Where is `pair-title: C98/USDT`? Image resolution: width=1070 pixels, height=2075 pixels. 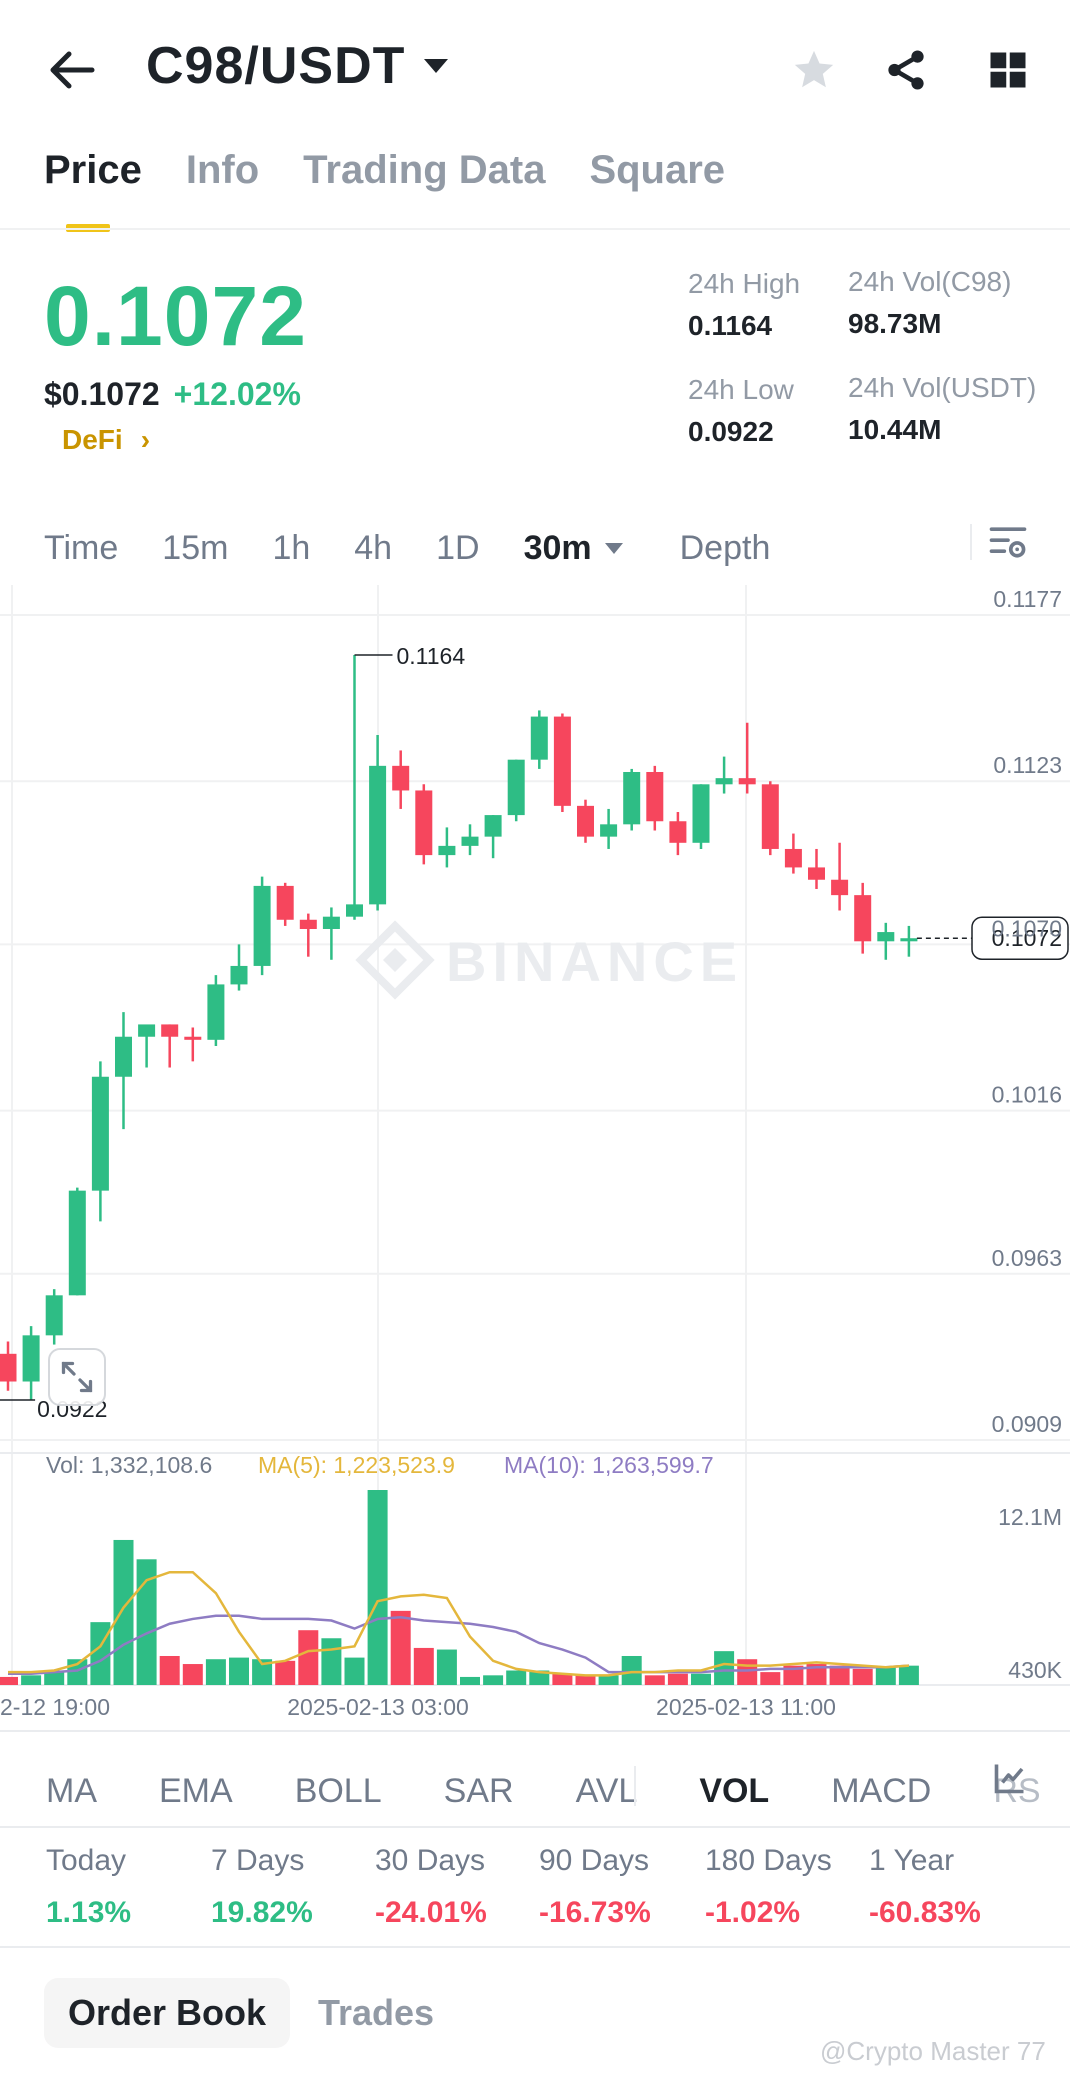
pair-title: C98/USDT is located at coordinates (276, 66).